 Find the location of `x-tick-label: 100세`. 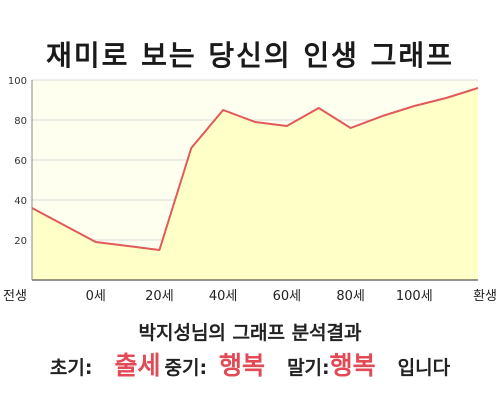

x-tick-label: 100세 is located at coordinates (414, 296).